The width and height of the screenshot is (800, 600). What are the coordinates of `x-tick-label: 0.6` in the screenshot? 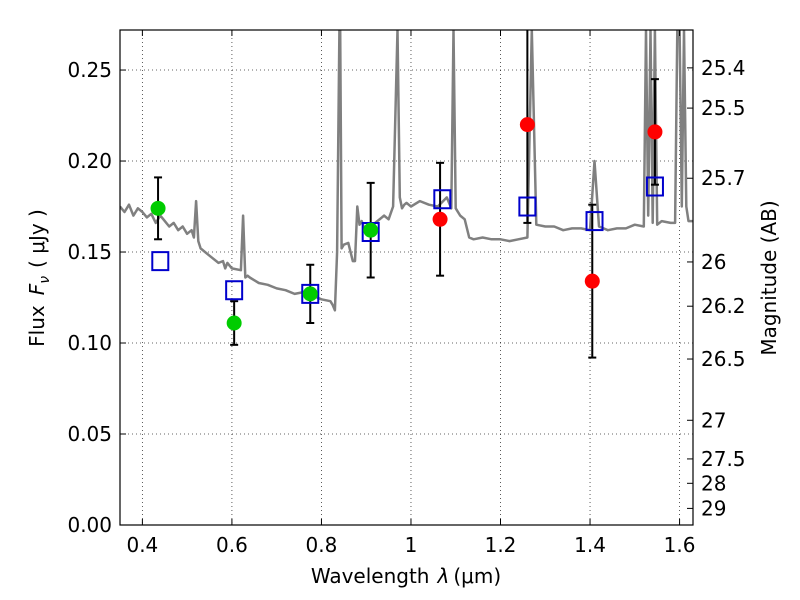 It's located at (232, 545).